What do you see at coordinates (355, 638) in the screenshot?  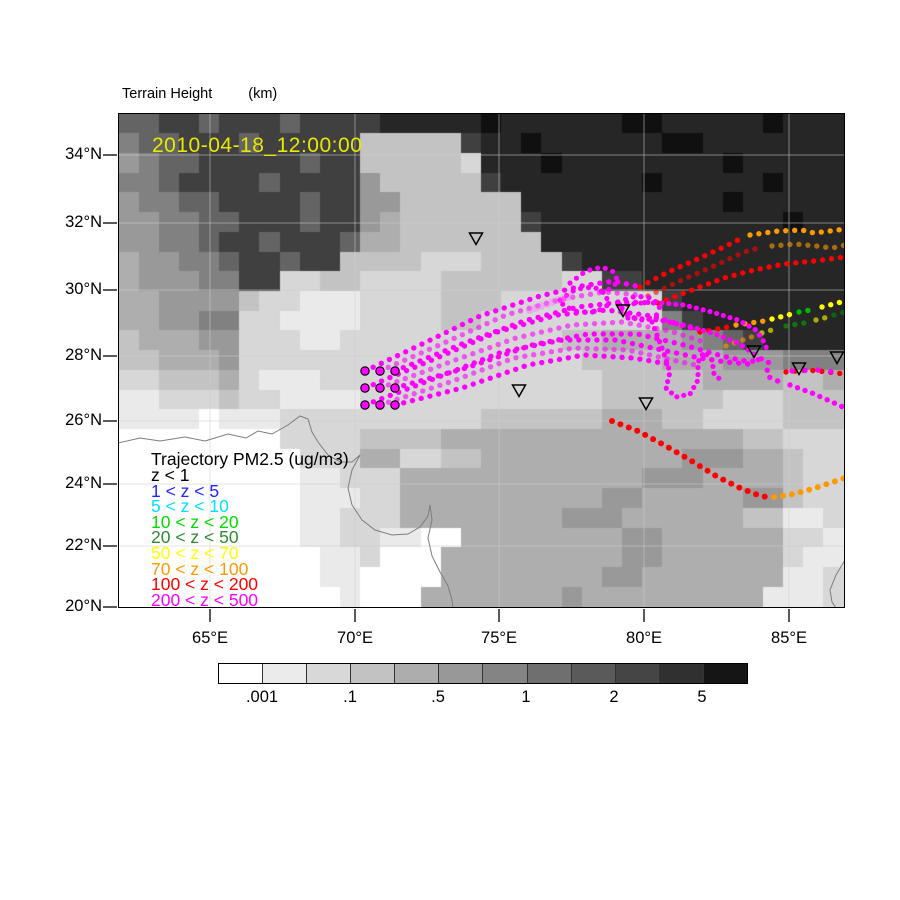 I see `lon-tick-label: 70°E` at bounding box center [355, 638].